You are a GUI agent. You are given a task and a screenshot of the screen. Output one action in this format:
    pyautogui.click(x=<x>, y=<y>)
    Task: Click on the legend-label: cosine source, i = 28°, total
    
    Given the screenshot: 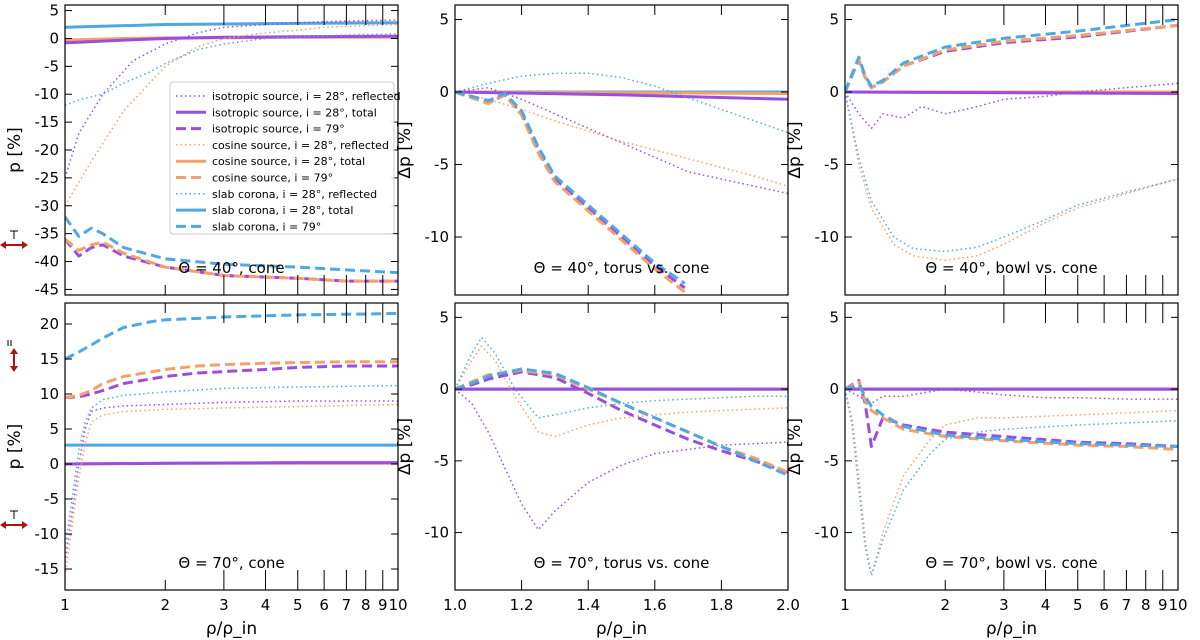 What is the action you would take?
    pyautogui.click(x=288, y=161)
    